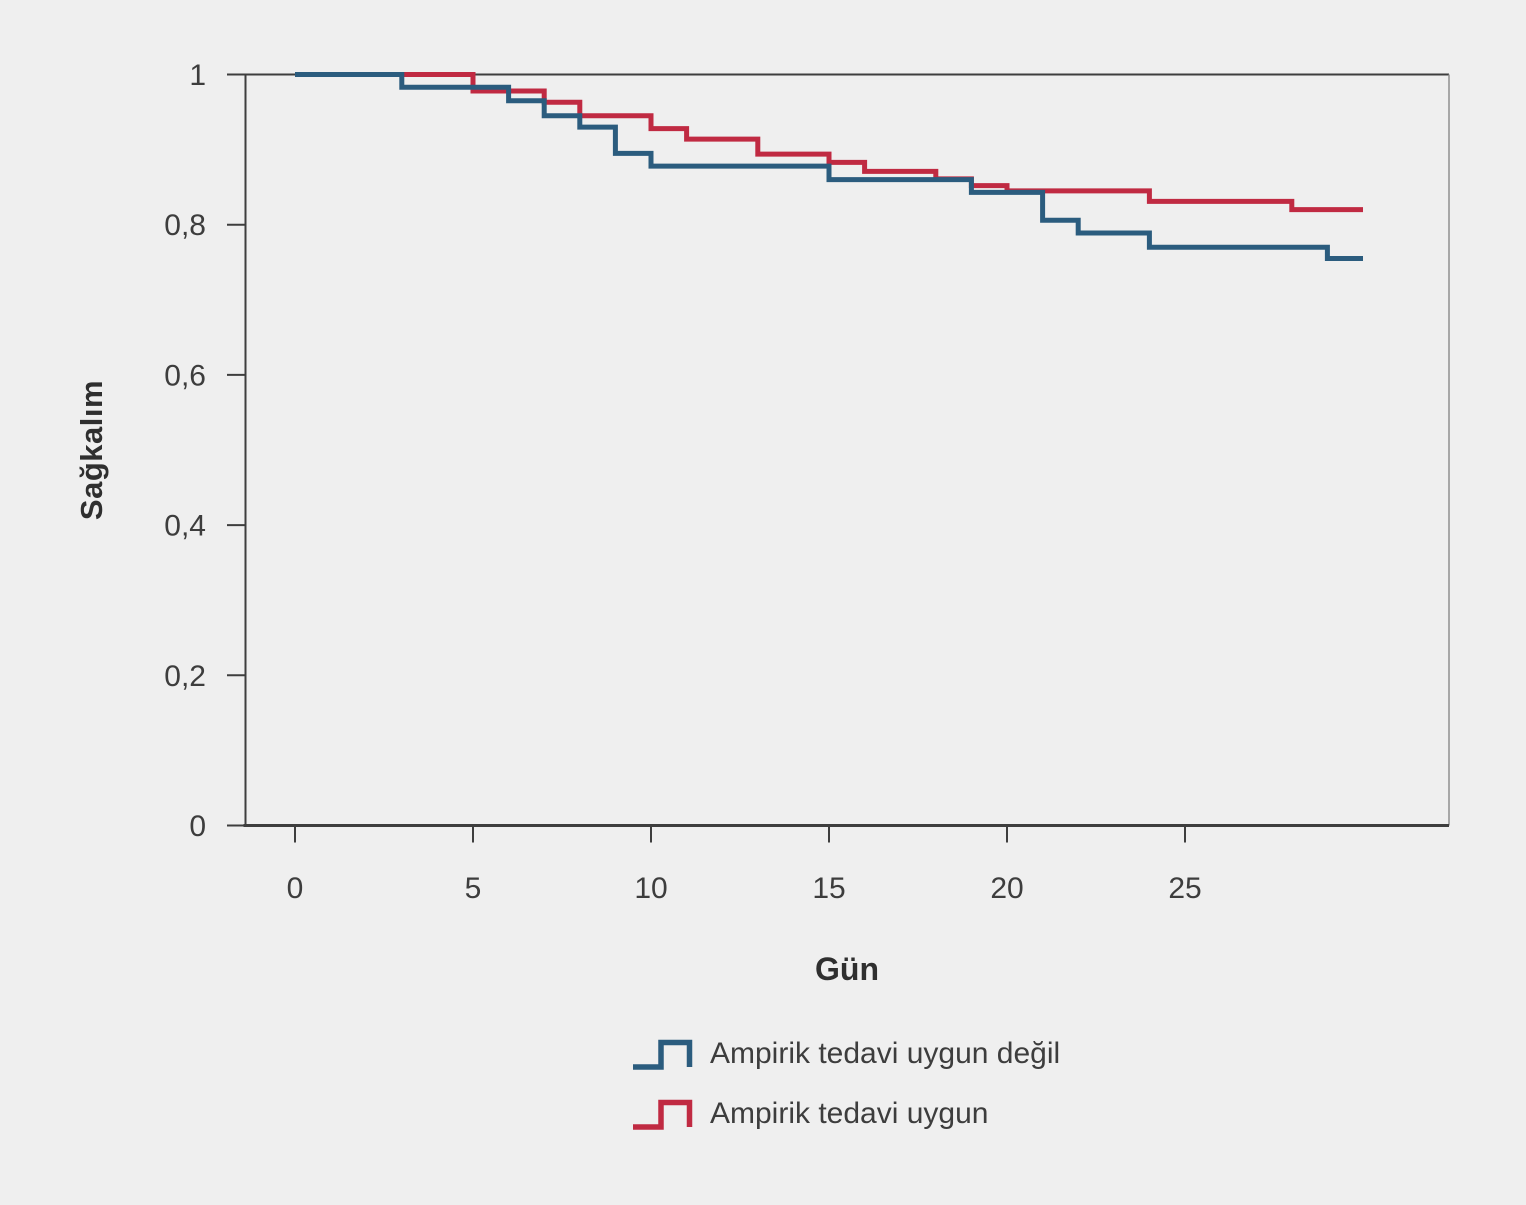 This screenshot has height=1205, width=1526. What do you see at coordinates (197, 75) in the screenshot?
I see `y-tick-label-0: 1` at bounding box center [197, 75].